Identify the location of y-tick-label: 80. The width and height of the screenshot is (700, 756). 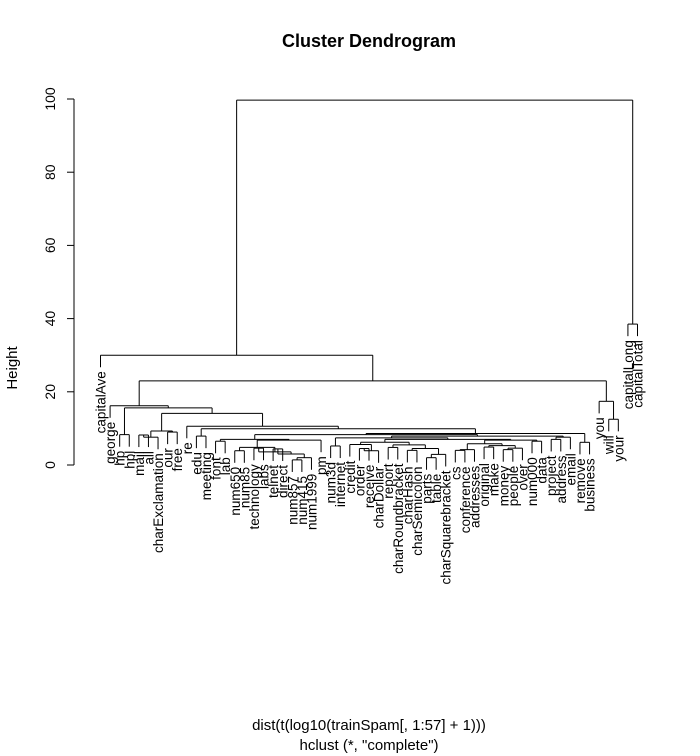
(50, 172).